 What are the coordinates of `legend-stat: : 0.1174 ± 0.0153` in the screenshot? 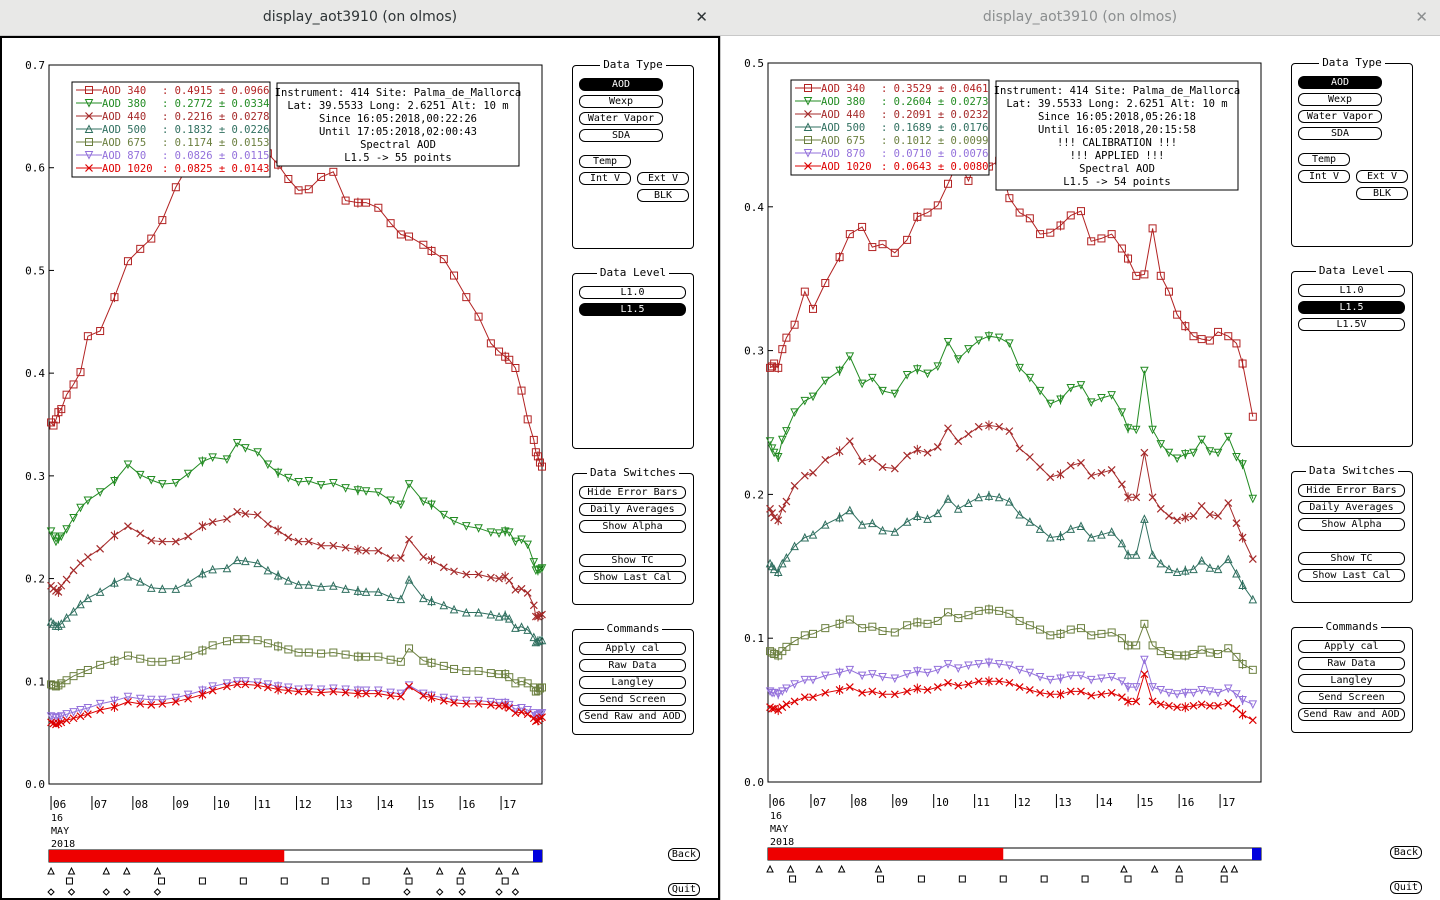 It's located at (215, 143).